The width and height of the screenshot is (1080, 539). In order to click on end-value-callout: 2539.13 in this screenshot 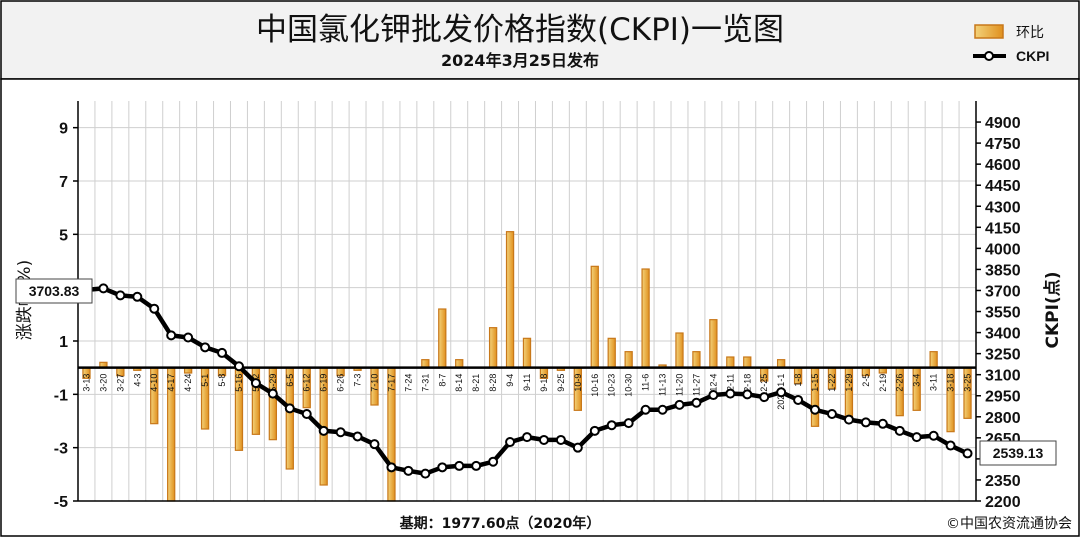, I will do `click(1018, 453)`.